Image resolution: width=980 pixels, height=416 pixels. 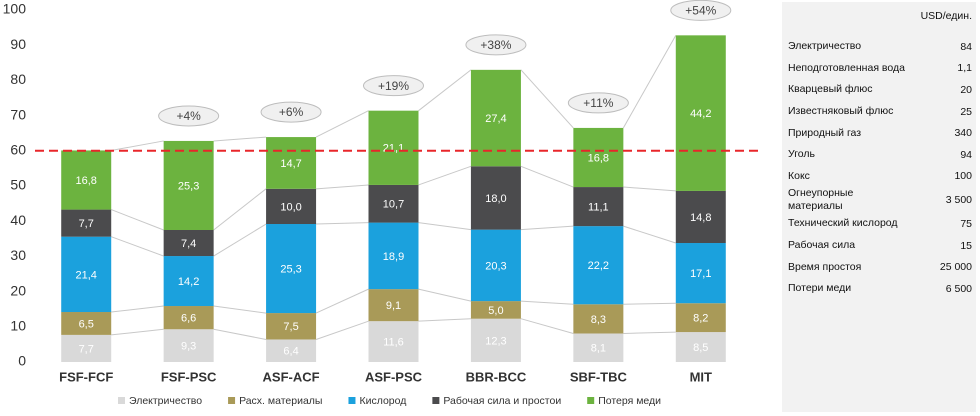 I want to click on legend-label: Электричество, so click(x=165, y=401).